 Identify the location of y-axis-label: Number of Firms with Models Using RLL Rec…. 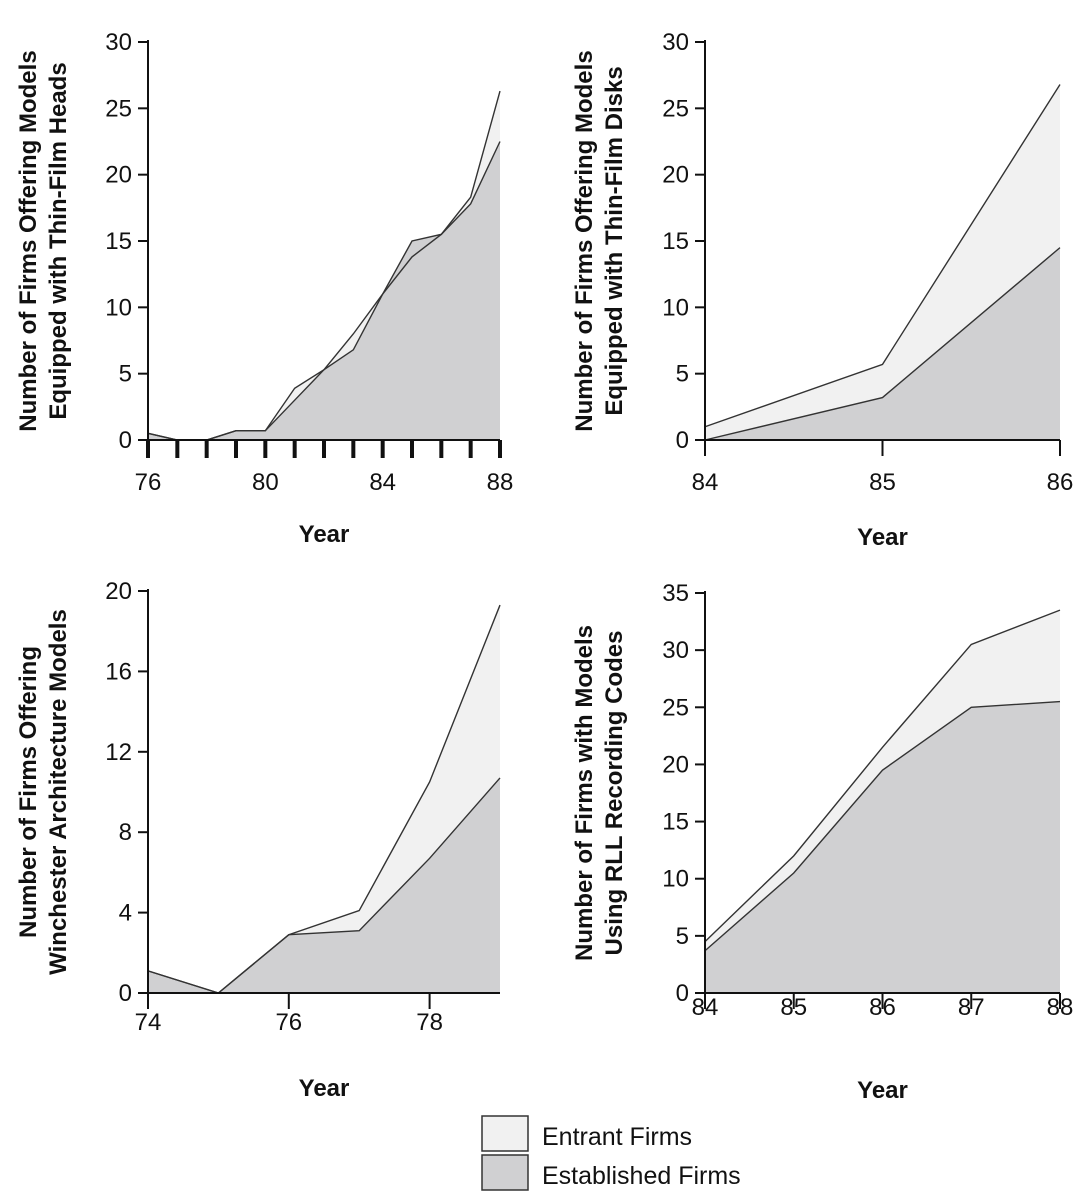
(599, 793).